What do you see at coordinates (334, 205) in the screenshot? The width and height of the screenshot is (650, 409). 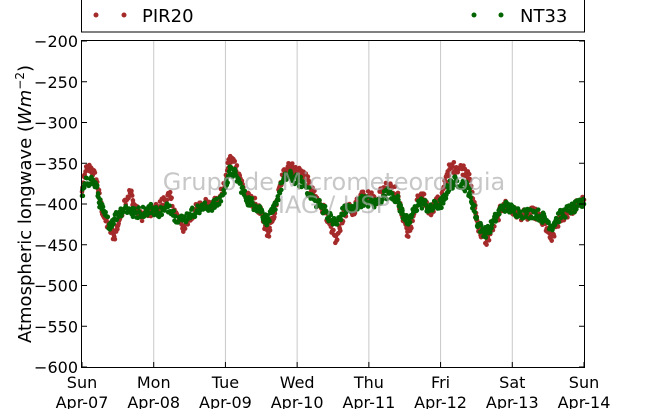 I see `watermark-line-2: IAG / USP` at bounding box center [334, 205].